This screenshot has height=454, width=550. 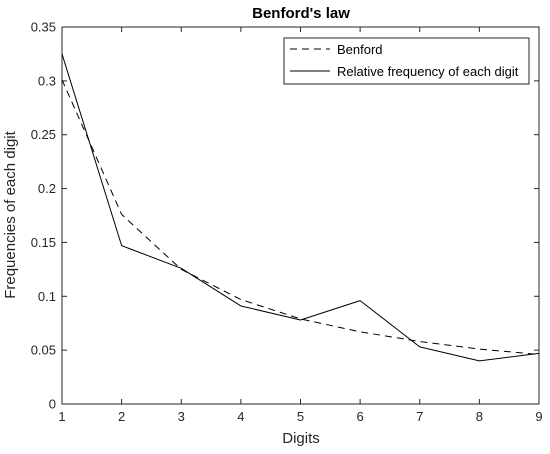 I want to click on x-tick-label: 7, so click(x=419, y=416).